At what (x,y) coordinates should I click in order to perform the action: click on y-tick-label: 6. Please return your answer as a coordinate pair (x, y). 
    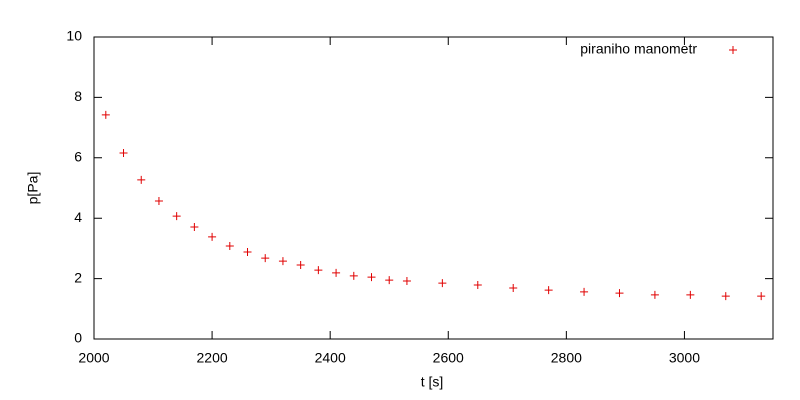
    Looking at the image, I should click on (78, 157).